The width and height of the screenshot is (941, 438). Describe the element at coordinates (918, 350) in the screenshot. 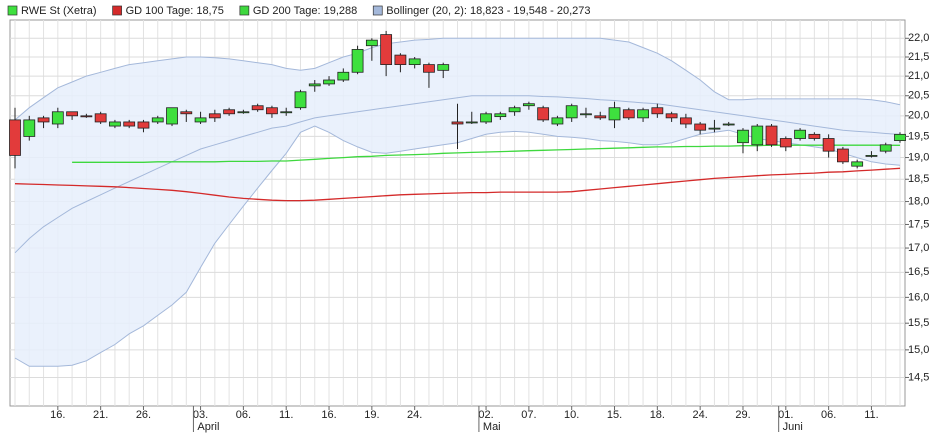

I see `y-tick-label: 15,0` at that location.